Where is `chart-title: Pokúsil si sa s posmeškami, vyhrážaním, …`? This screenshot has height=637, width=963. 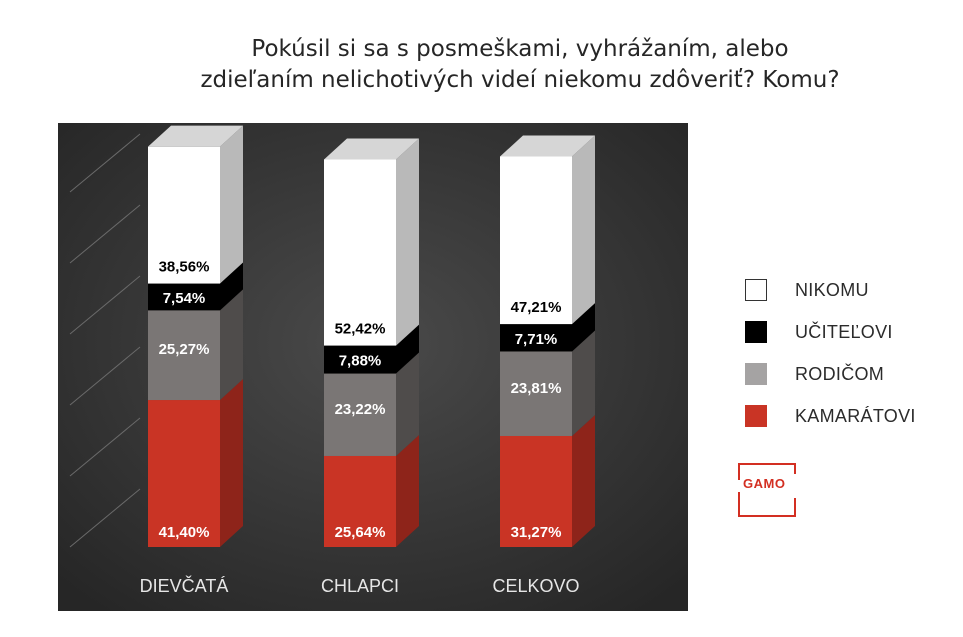 chart-title: Pokúsil si sa s posmeškami, vyhrážaním, … is located at coordinates (520, 65).